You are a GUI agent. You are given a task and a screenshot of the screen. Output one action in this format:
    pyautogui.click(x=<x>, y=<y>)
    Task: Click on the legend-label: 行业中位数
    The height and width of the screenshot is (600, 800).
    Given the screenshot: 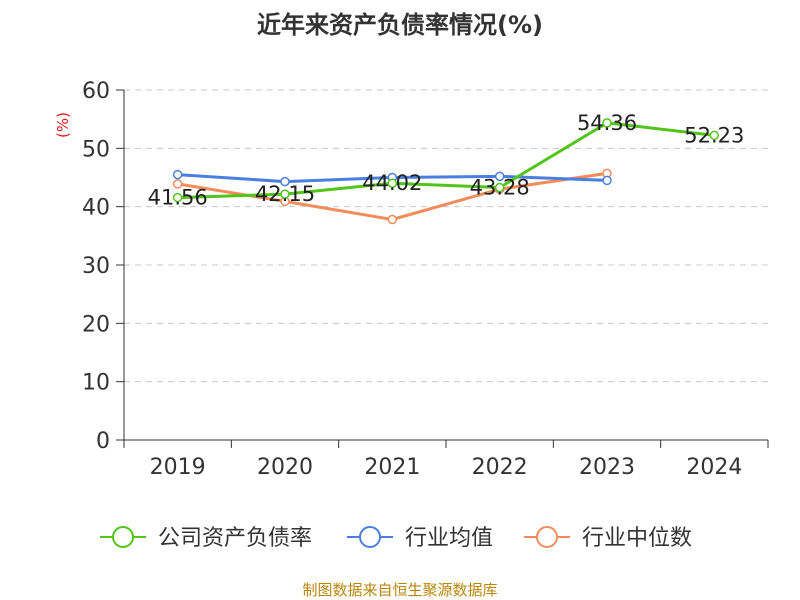 What is the action you would take?
    pyautogui.click(x=637, y=538)
    